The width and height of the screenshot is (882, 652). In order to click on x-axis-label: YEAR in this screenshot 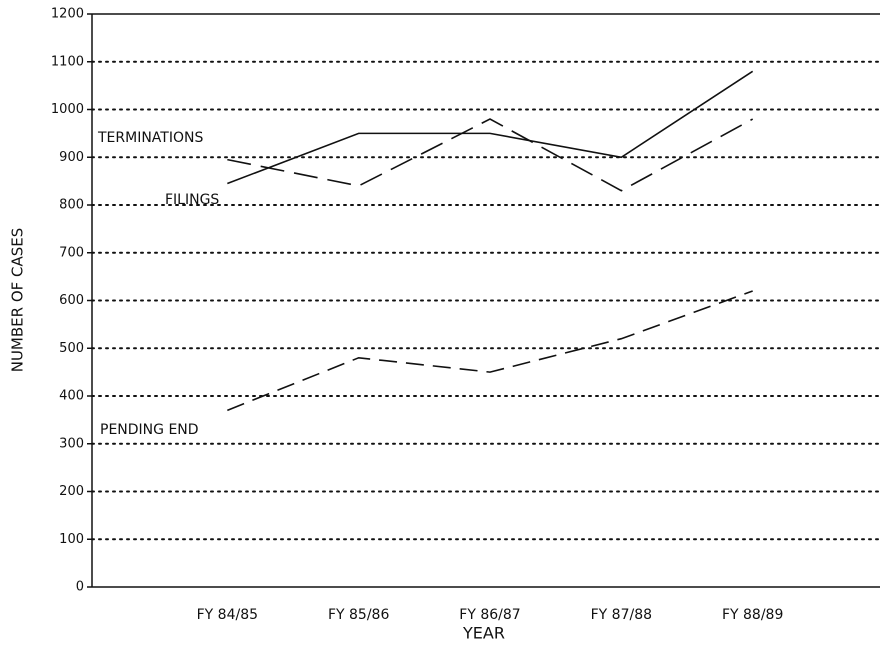, I will do `click(483, 633)`.